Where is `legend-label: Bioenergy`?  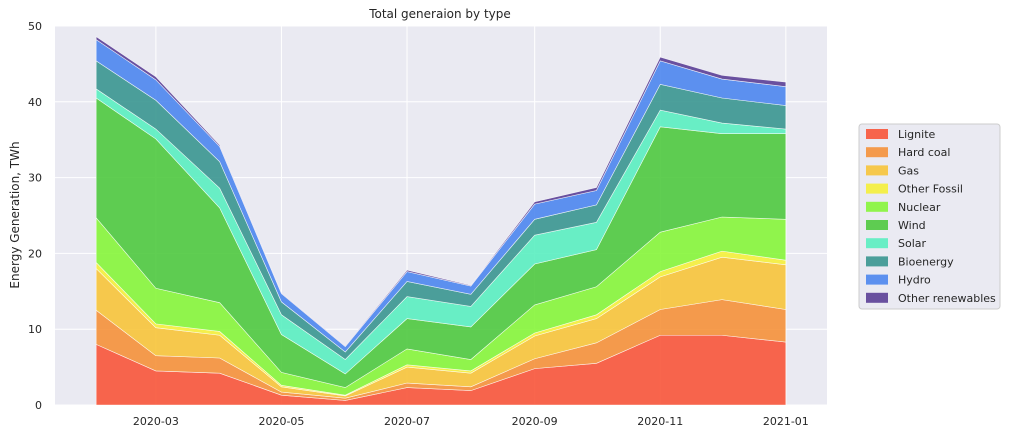 legend-label: Bioenergy is located at coordinates (926, 261).